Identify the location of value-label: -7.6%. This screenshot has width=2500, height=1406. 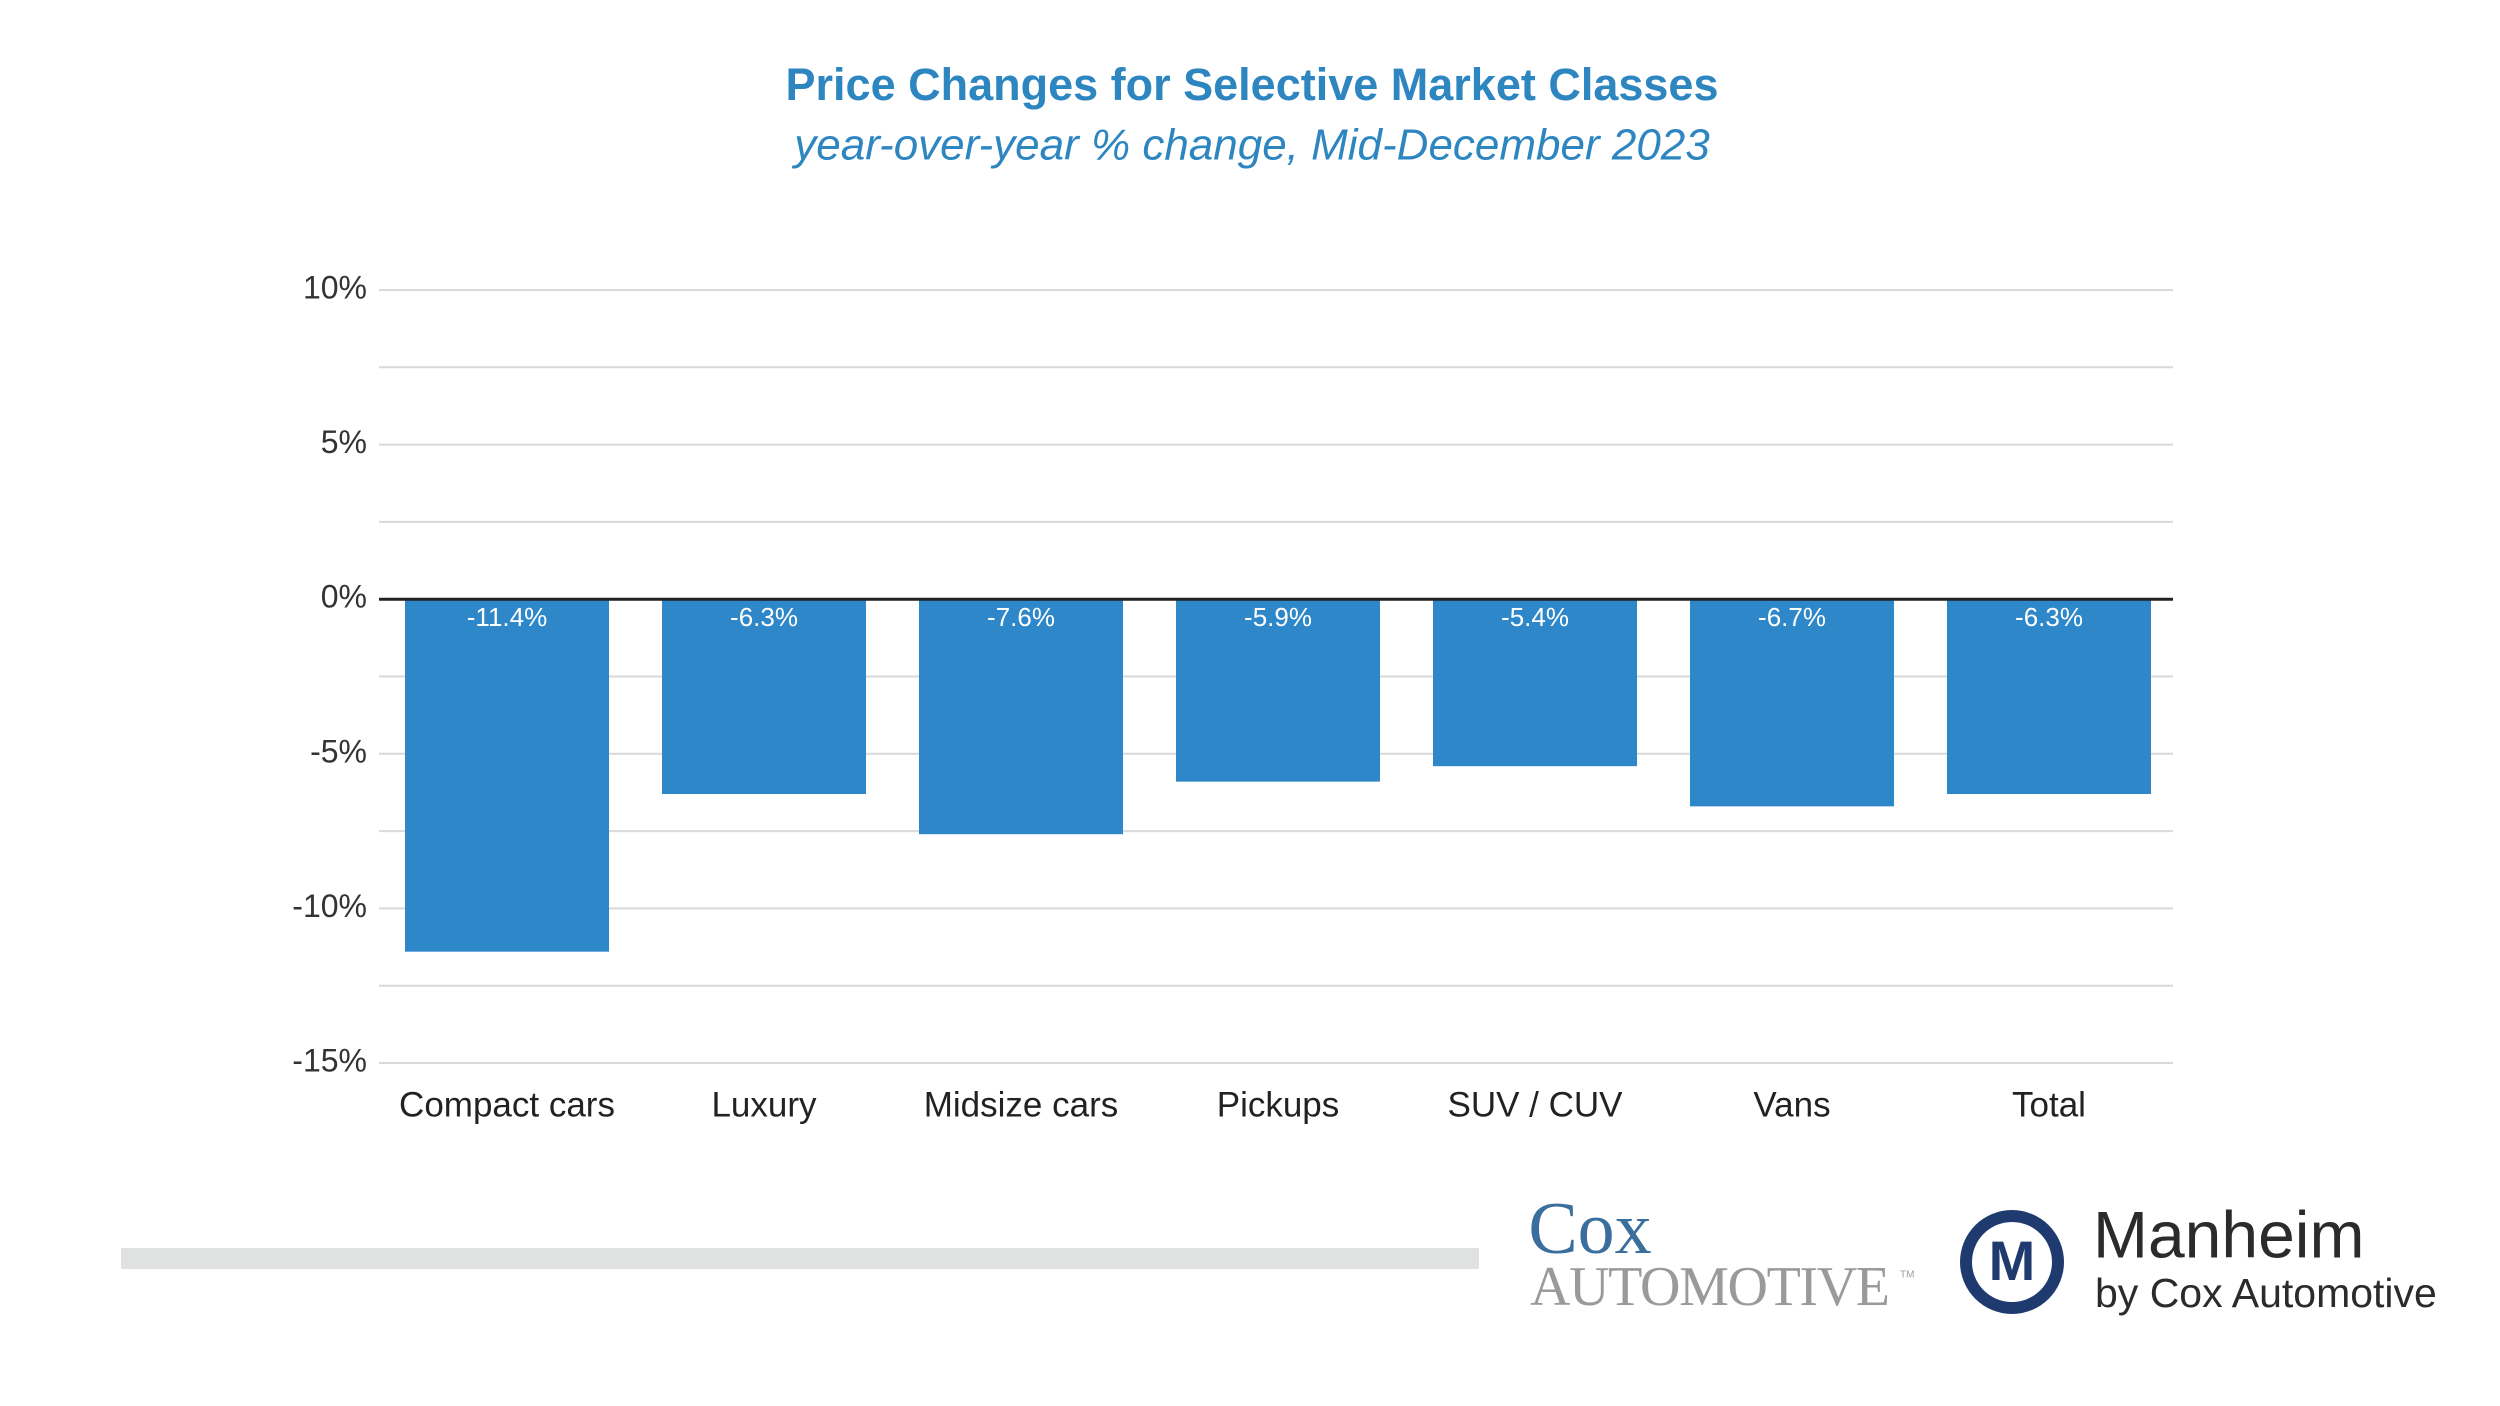
(1021, 617).